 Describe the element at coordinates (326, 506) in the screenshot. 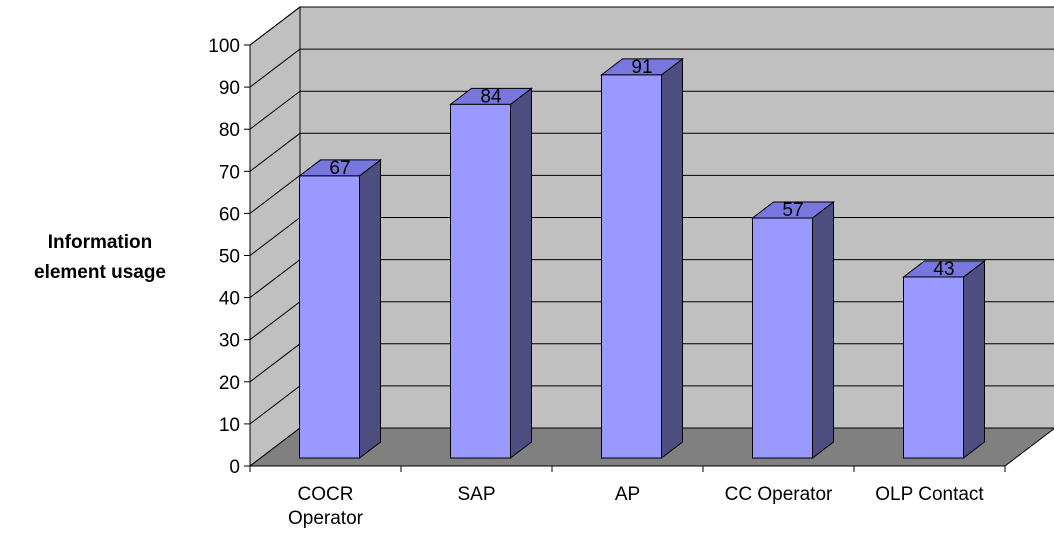

I see `category-label: COCR Operator` at that location.